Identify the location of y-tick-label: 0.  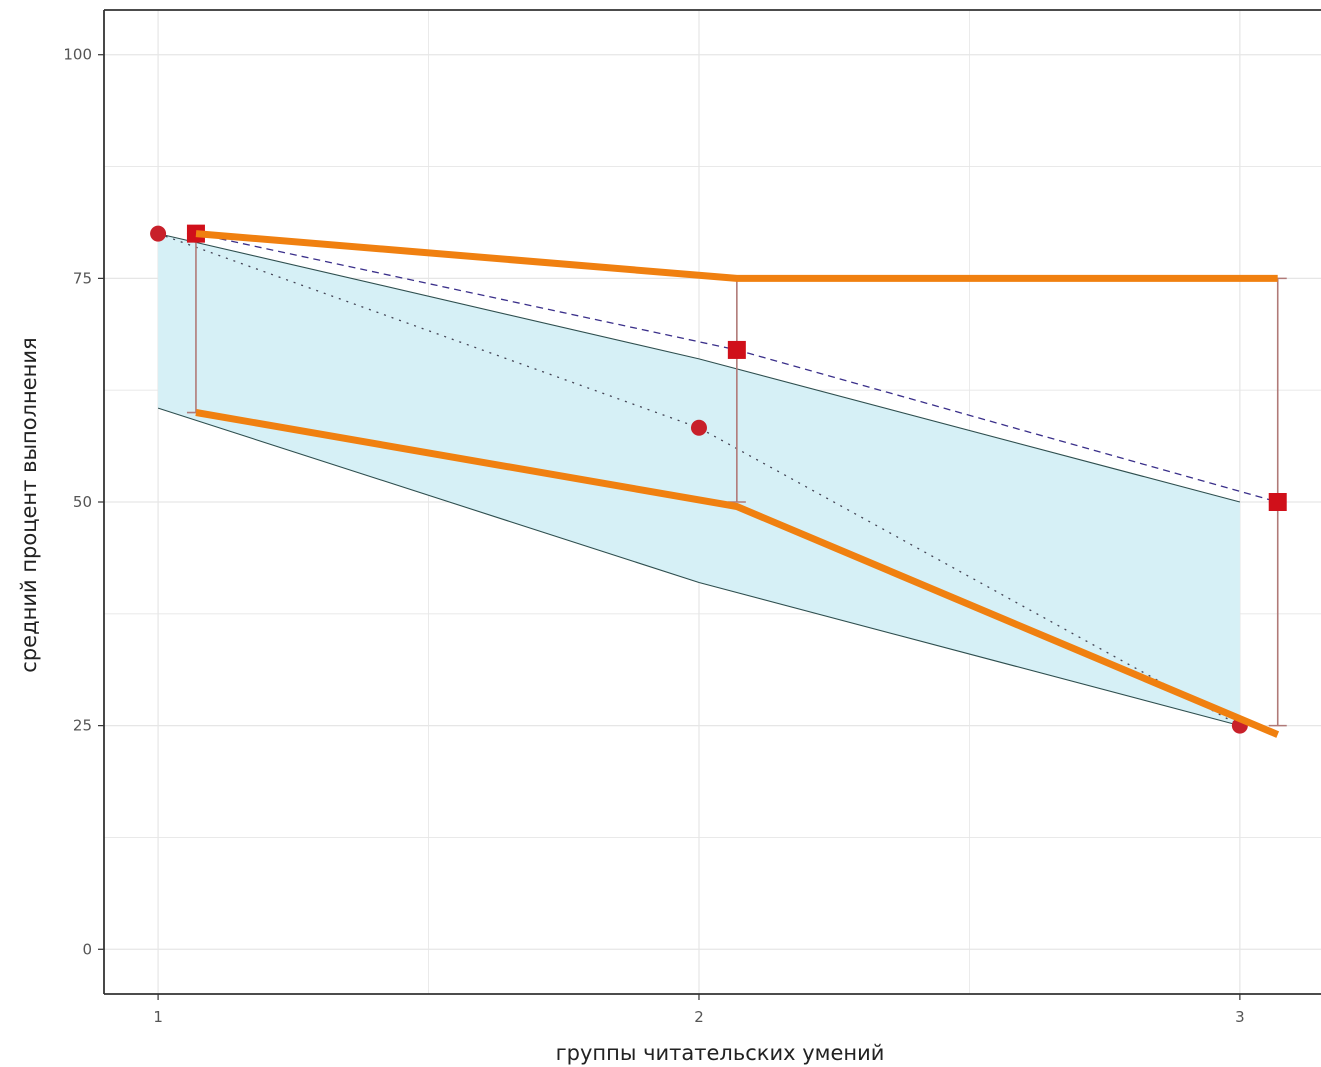
(87, 949).